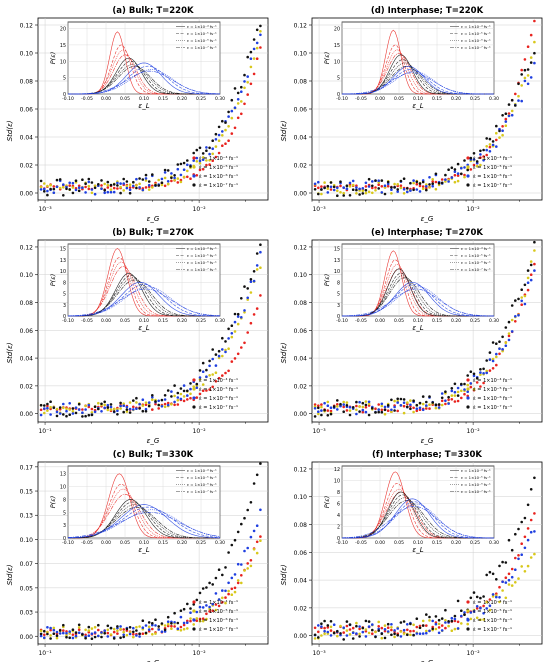  Describe the element at coordinates (27, 303) in the screenshot. I see `y-tick-label: 0.08` at that location.